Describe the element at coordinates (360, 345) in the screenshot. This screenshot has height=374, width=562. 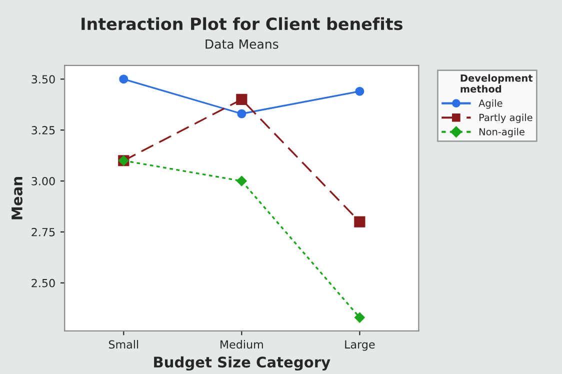
I see `x-tick-label: Large` at that location.